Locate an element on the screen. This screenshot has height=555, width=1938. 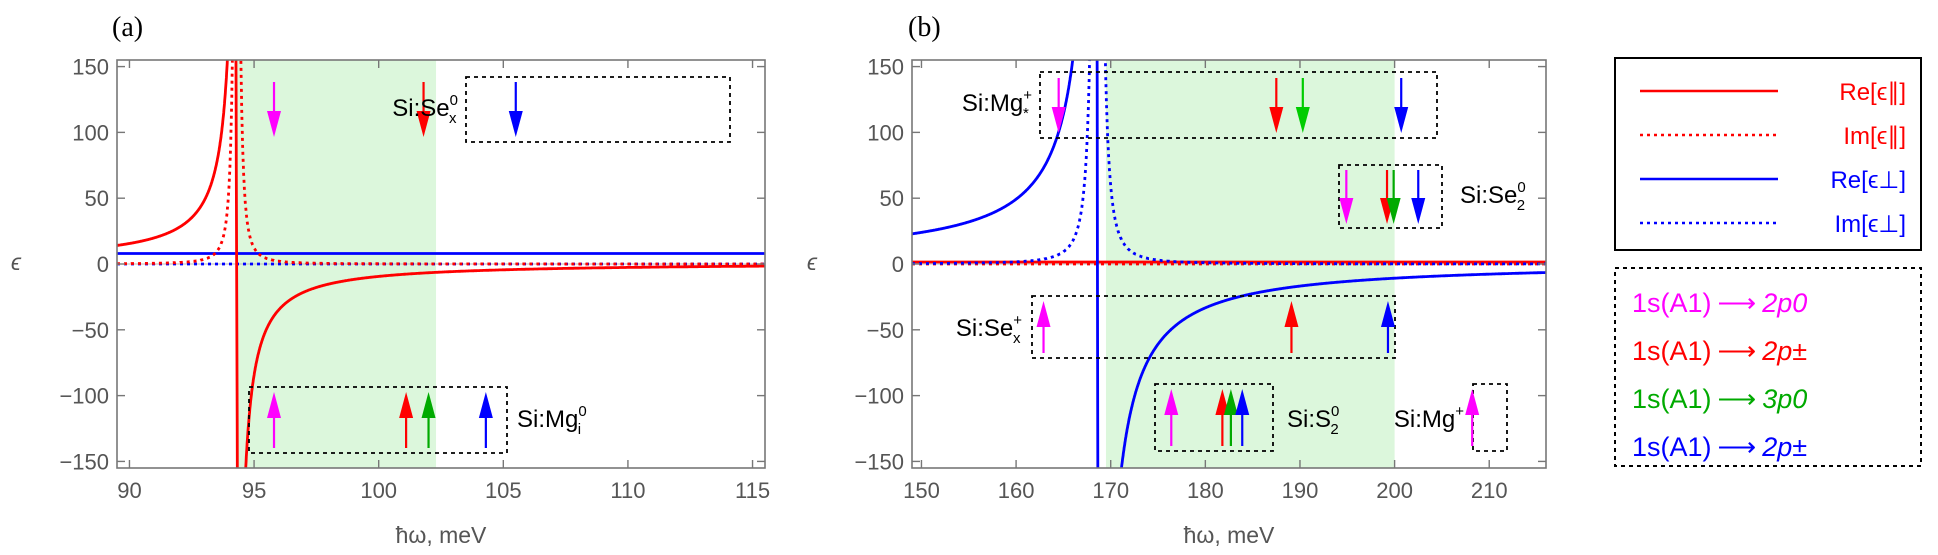
x-tick-label: 95 is located at coordinates (254, 490).